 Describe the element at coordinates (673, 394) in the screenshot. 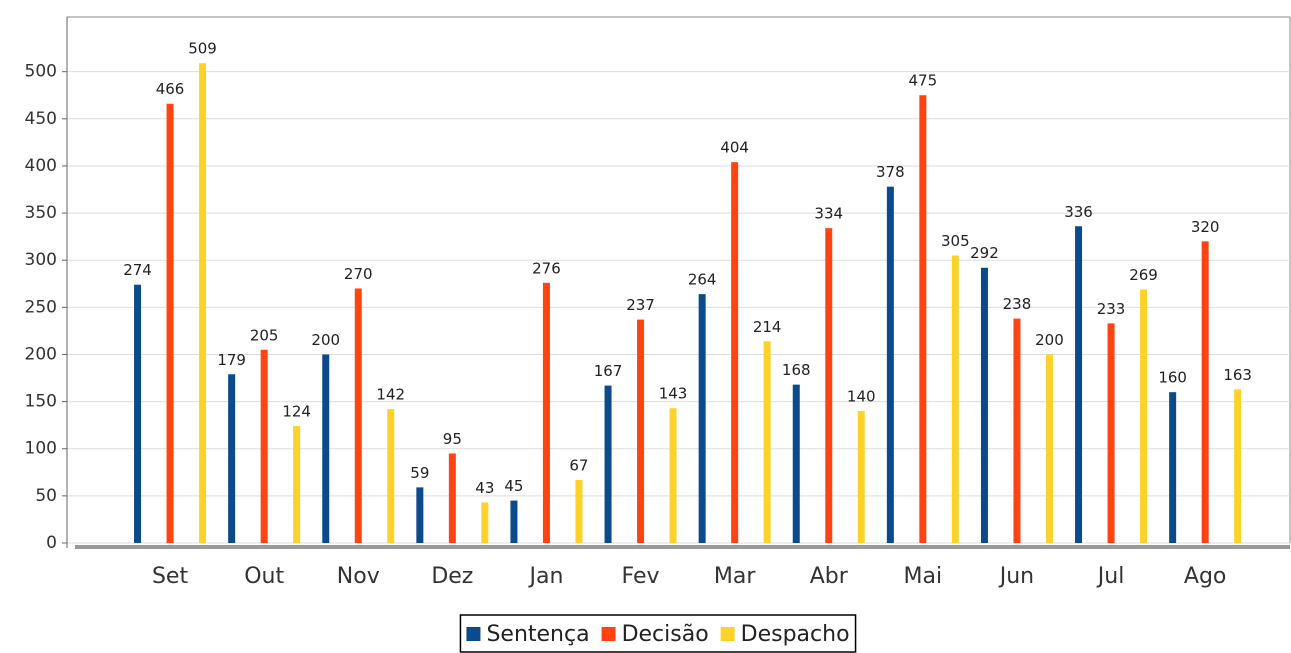

I see `data-label: 143` at that location.